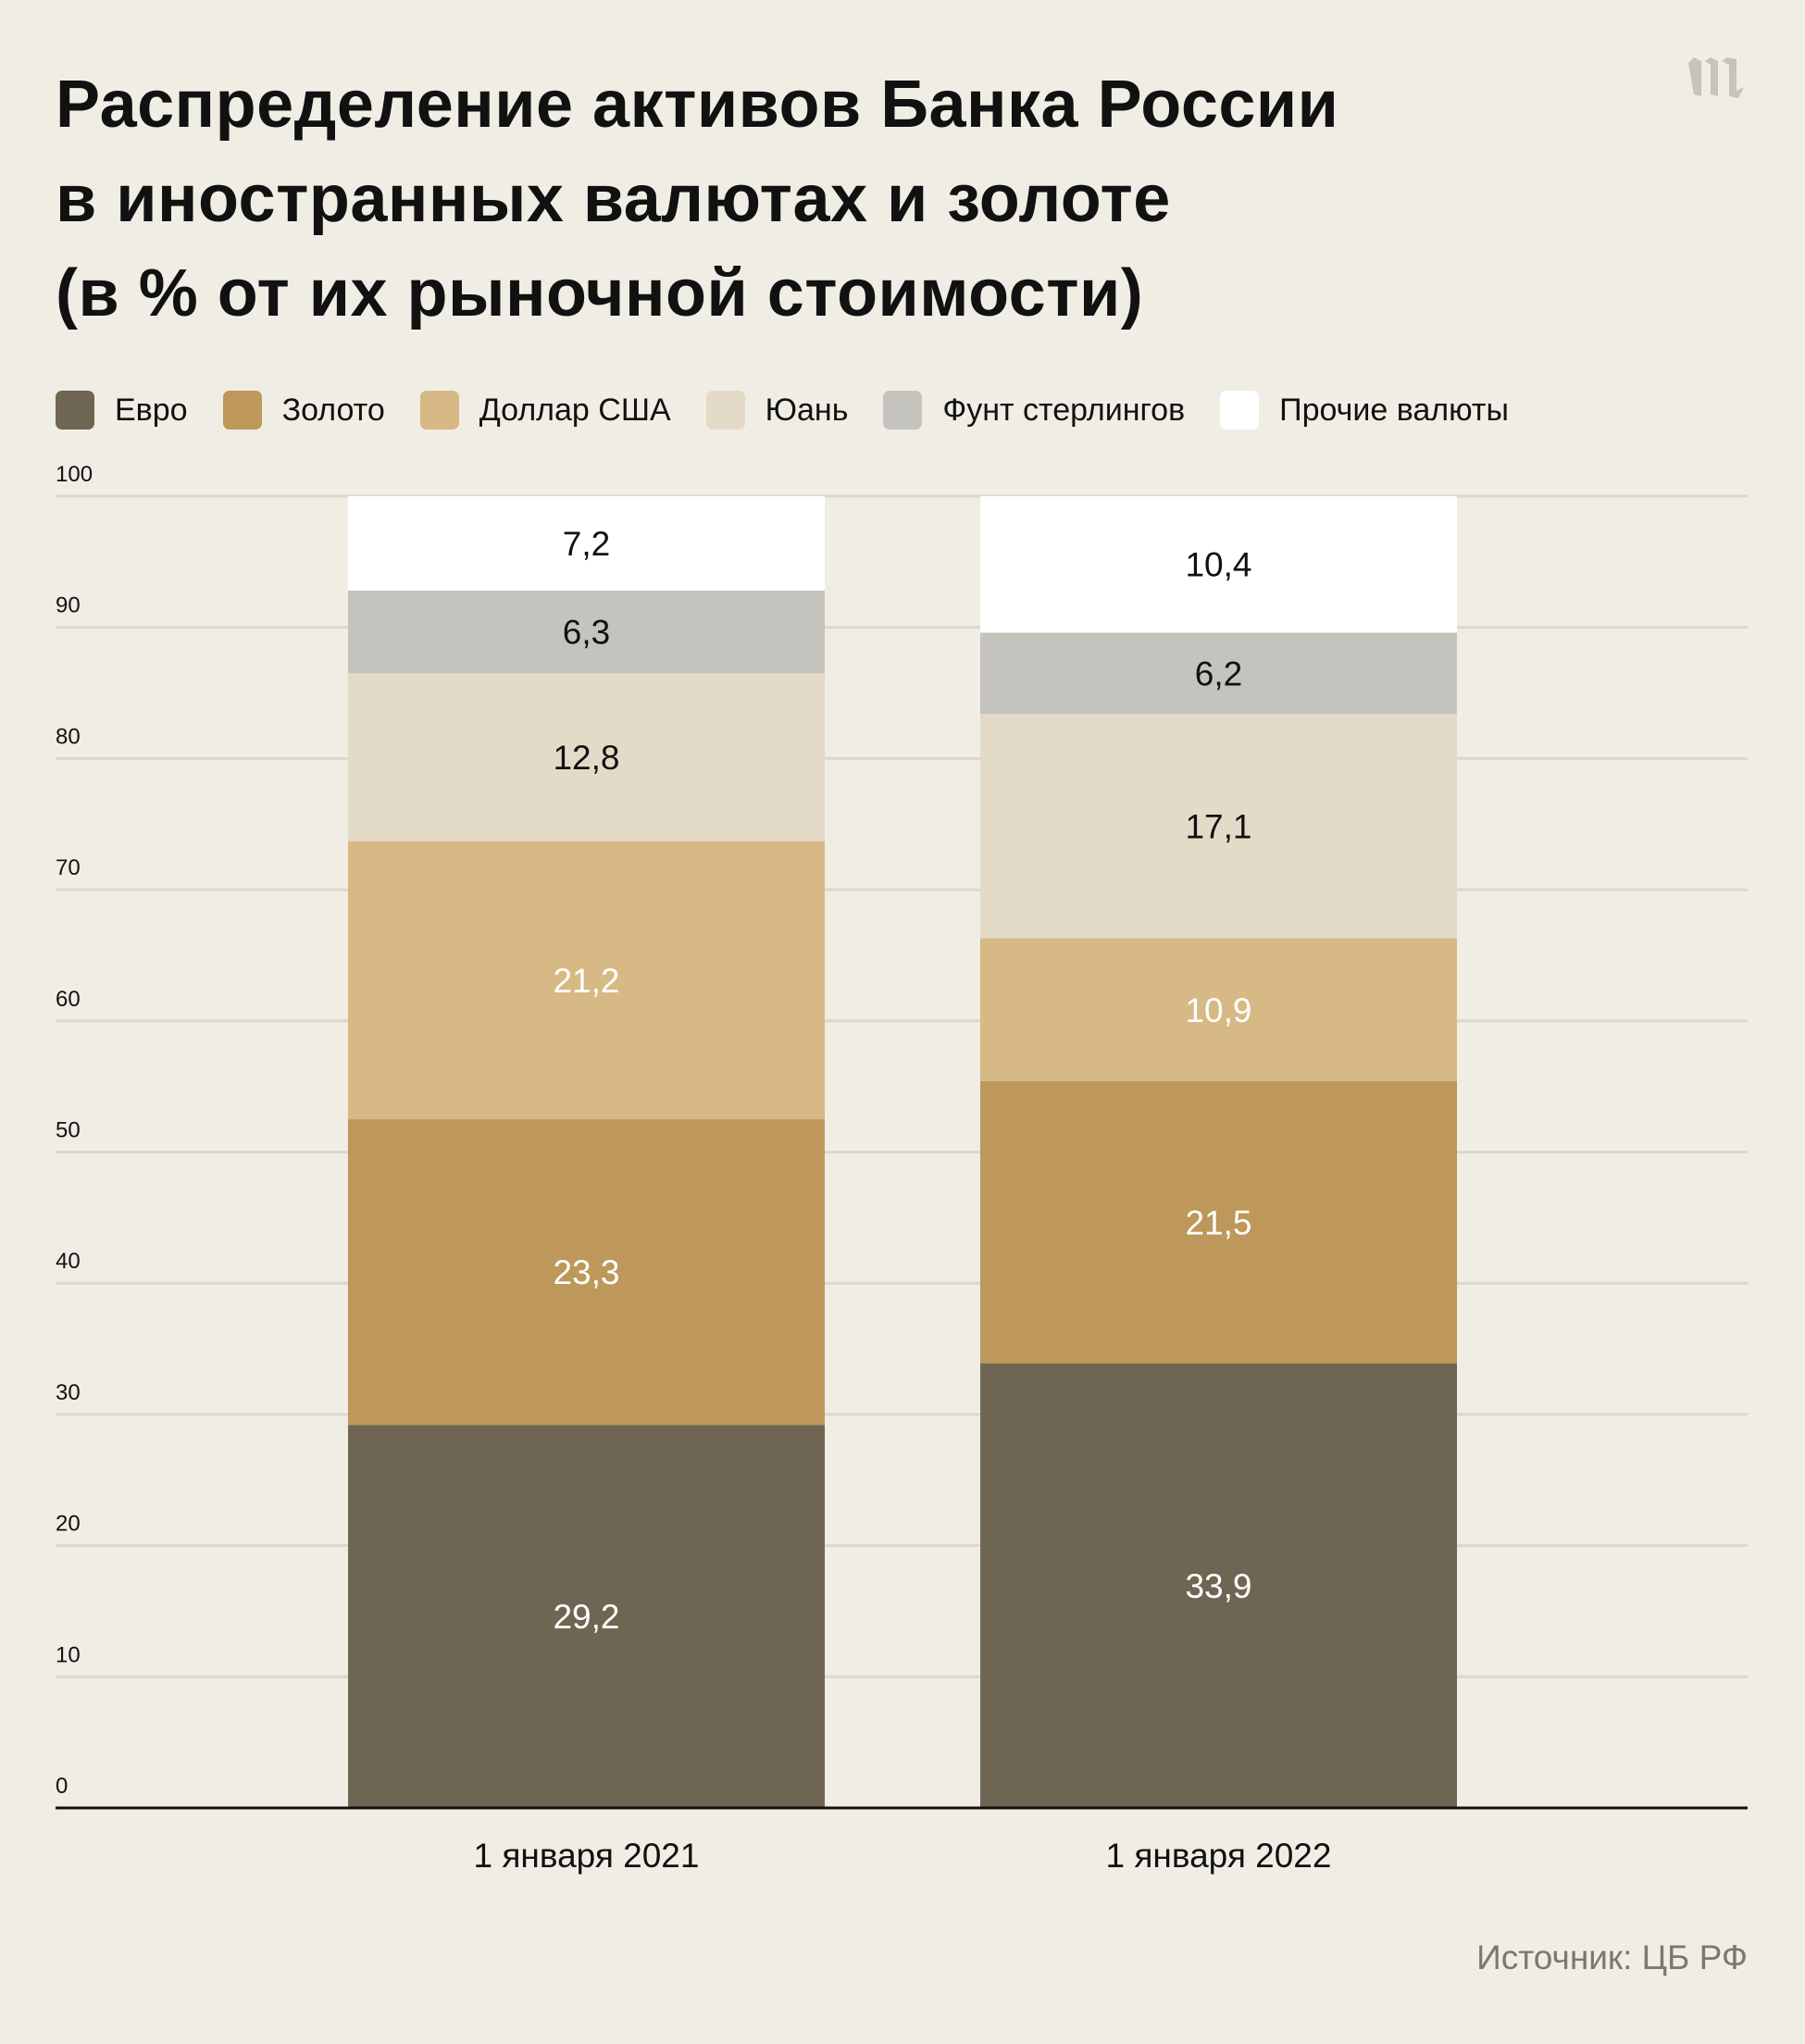 The height and width of the screenshot is (2044, 1805). I want to click on data-label: 12,8, so click(586, 758).